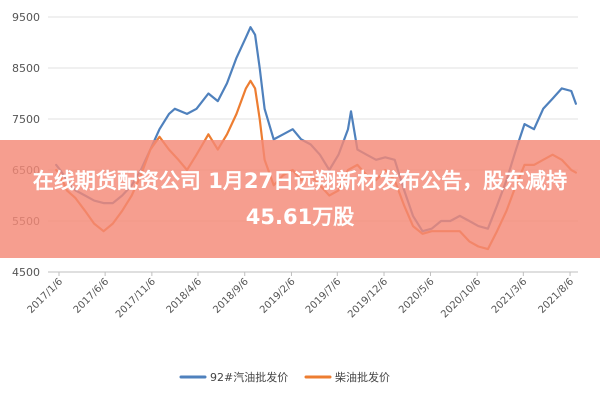 Image resolution: width=600 pixels, height=400 pixels. I want to click on x-tick-label: 2019/7/6, so click(324, 296).